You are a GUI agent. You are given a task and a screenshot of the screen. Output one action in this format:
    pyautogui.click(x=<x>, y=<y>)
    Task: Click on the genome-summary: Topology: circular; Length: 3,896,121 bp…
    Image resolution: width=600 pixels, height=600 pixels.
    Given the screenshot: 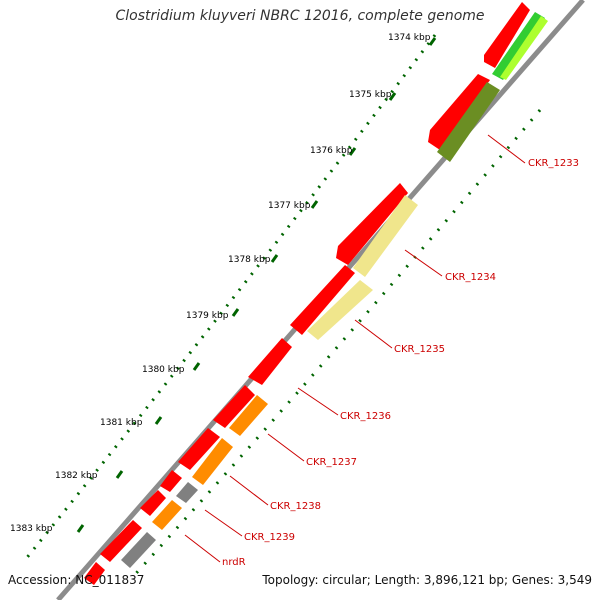 What is the action you would take?
    pyautogui.click(x=427, y=580)
    